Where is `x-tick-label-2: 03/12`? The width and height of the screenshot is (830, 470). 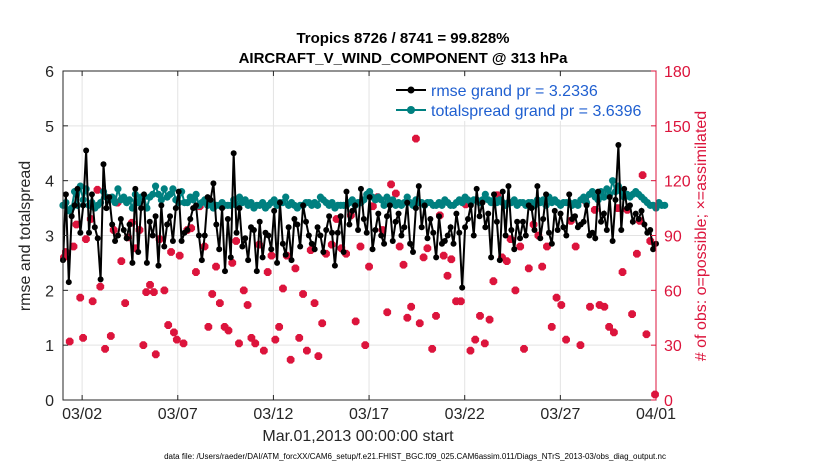
x-tick-label-2: 03/12 is located at coordinates (273, 414).